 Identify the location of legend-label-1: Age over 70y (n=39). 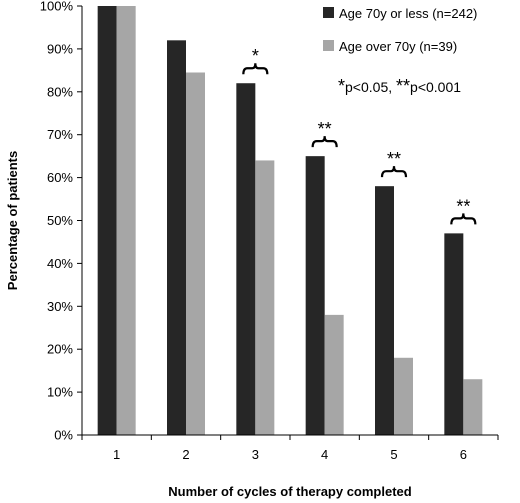
(398, 46).